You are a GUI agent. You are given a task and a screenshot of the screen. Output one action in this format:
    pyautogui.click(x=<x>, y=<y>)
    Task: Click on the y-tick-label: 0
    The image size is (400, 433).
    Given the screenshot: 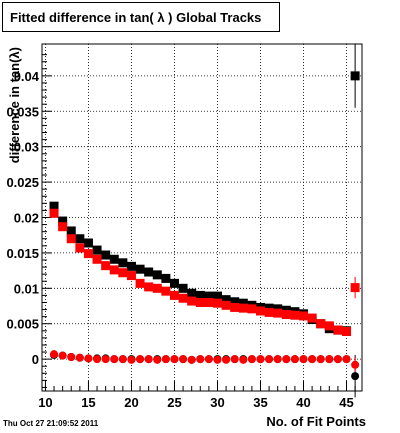 What is the action you would take?
    pyautogui.click(x=35, y=359)
    